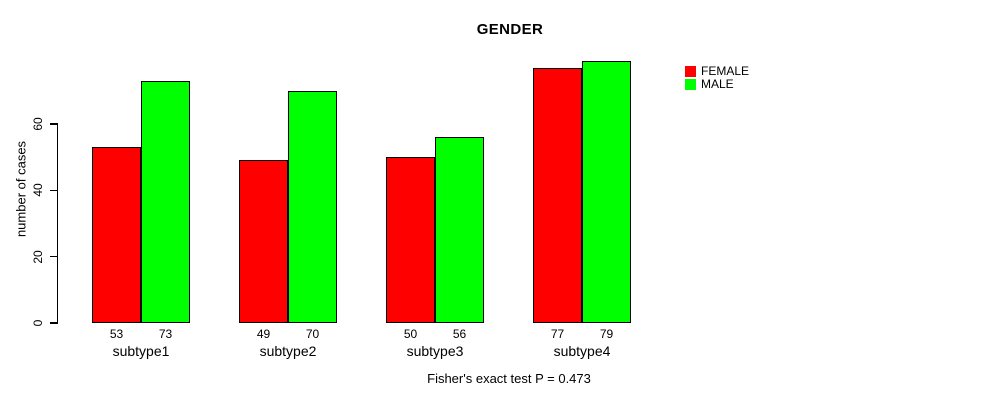 The width and height of the screenshot is (990, 400). What do you see at coordinates (410, 240) in the screenshot?
I see `bar-female-subtype3` at bounding box center [410, 240].